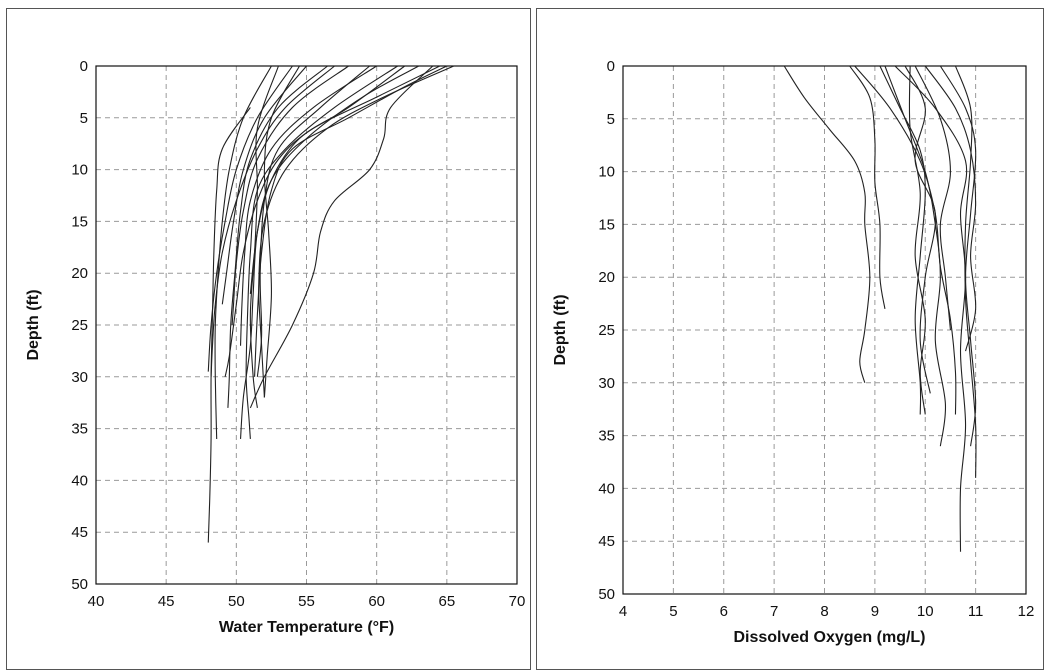 This screenshot has height=671, width=1046. Describe the element at coordinates (79, 584) in the screenshot. I see `temperature-y-tick-label: 50` at that location.